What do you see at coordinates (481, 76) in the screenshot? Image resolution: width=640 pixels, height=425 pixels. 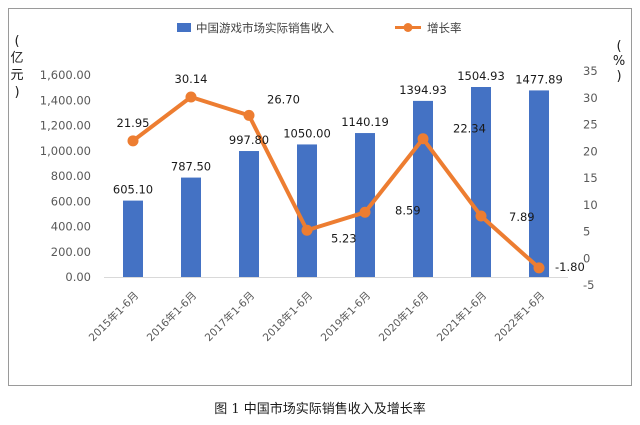 I see `bar-value-label: 1504.93` at bounding box center [481, 76].